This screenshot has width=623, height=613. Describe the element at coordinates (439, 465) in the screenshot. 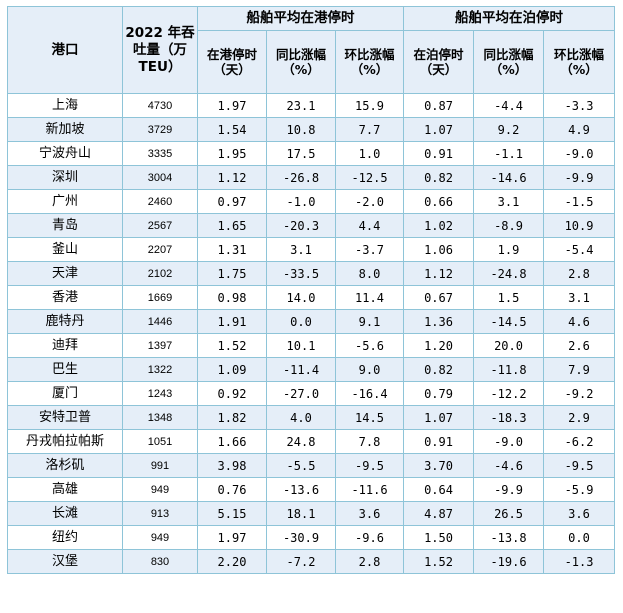

I see `cell-berth-days: 3.70` at that location.